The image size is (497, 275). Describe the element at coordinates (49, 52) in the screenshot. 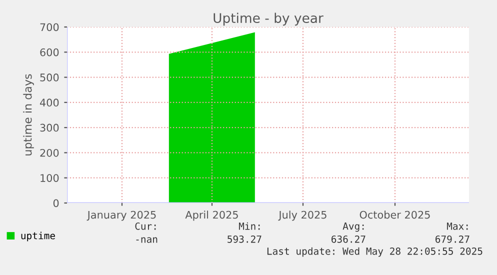

I see `y-tick-label: 600` at that location.